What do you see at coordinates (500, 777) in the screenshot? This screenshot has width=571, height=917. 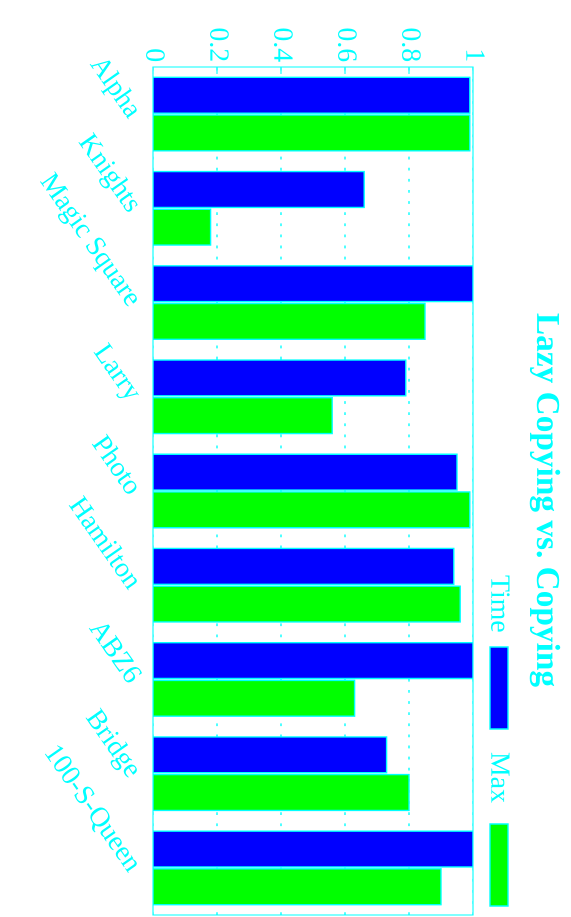 I see `text: Max` at bounding box center [500, 777].